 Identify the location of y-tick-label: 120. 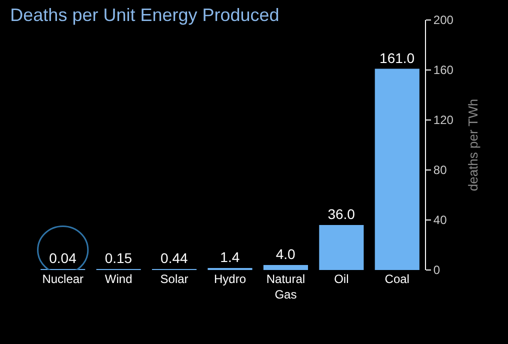
(443, 120).